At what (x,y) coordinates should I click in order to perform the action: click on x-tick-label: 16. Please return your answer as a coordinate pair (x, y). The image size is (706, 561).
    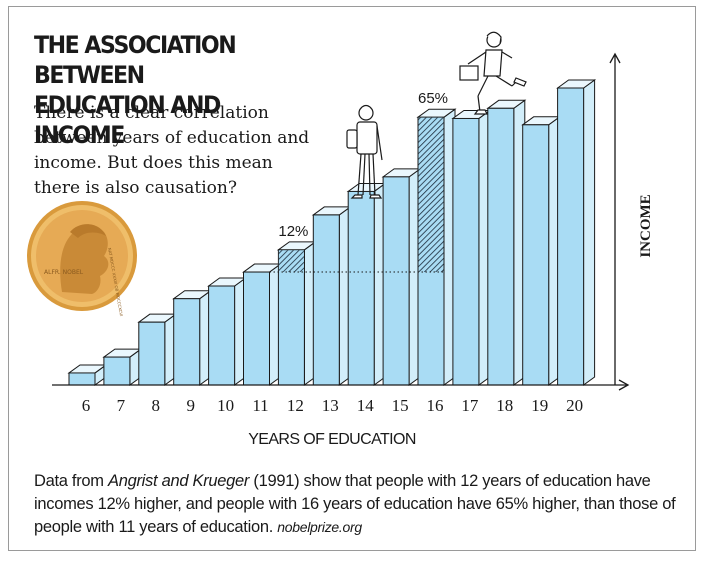
    Looking at the image, I should click on (435, 405).